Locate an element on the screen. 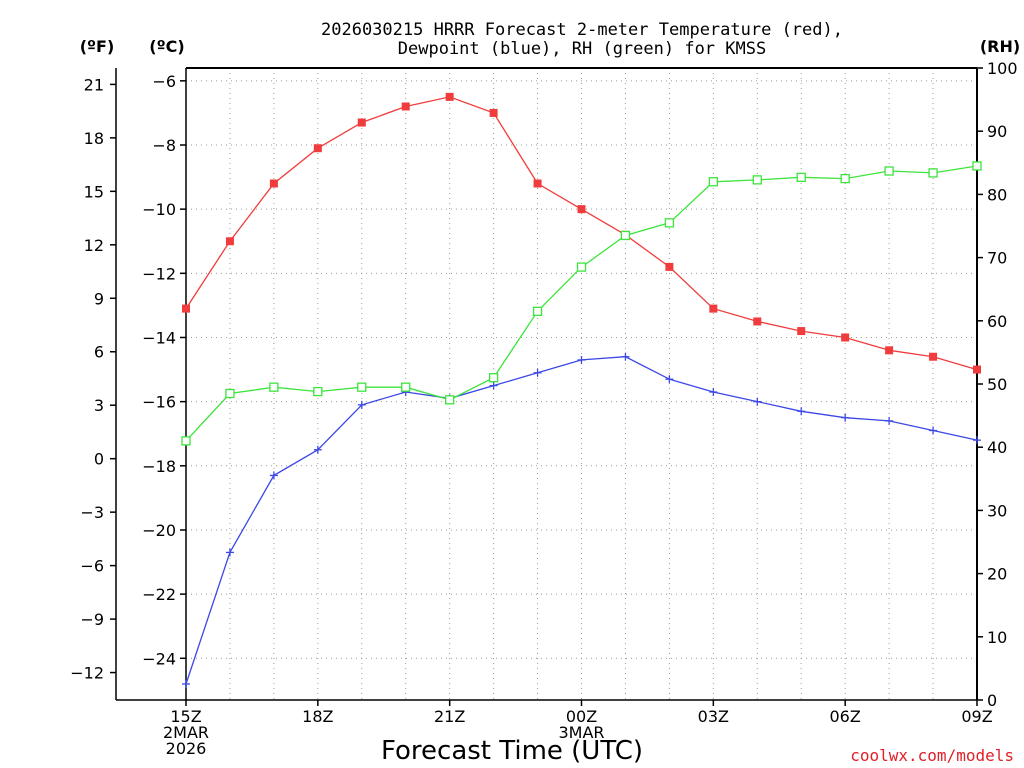  rh-tick-label: 30 is located at coordinates (997, 510).